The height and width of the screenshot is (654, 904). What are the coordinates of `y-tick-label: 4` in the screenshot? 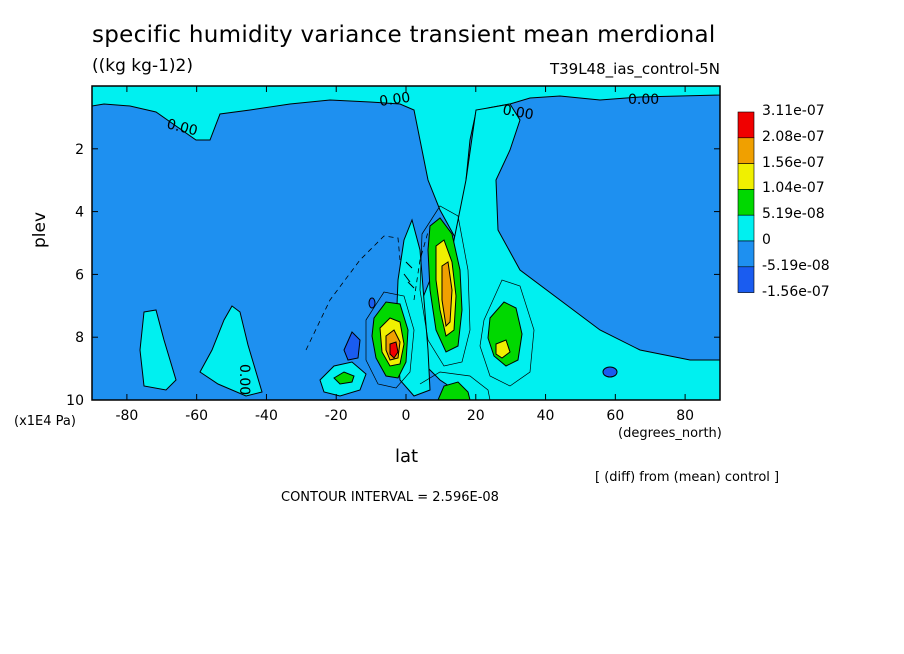 It's located at (79, 213).